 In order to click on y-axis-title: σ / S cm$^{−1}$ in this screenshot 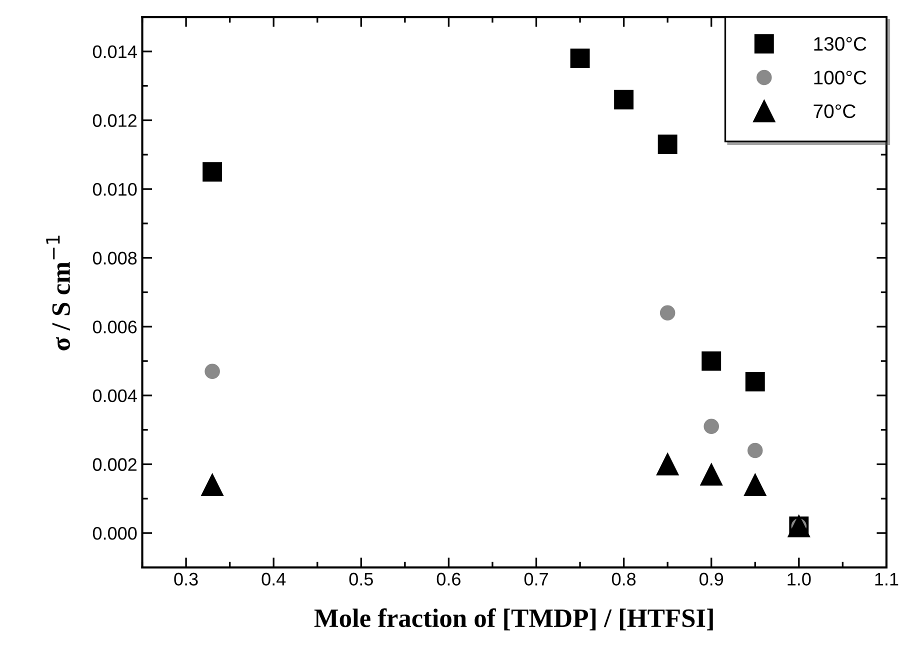, I will do `click(58, 293)`.